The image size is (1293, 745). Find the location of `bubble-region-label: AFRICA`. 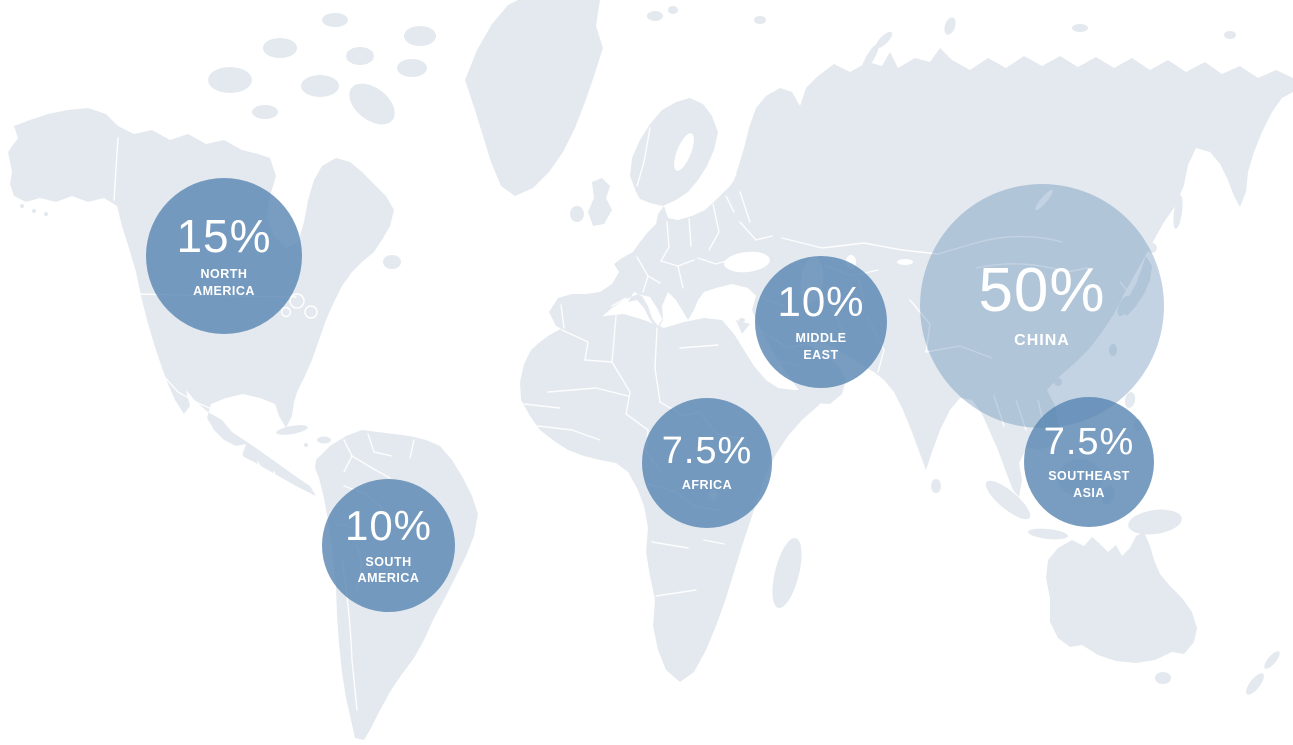

bubble-region-label: AFRICA is located at coordinates (707, 485).